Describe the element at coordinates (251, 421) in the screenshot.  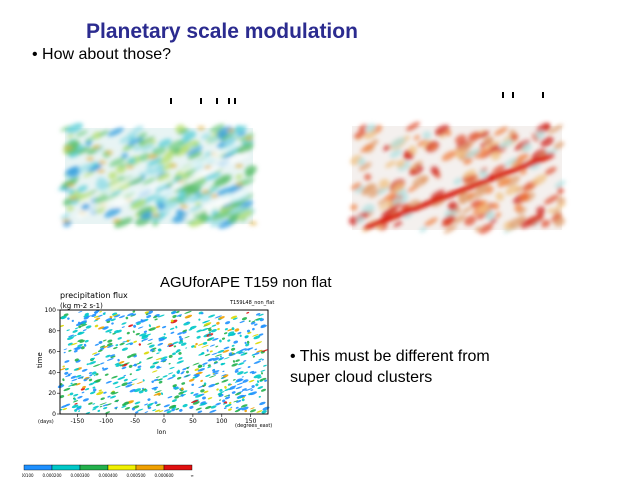
I see `x-tick-label: 150` at that location.